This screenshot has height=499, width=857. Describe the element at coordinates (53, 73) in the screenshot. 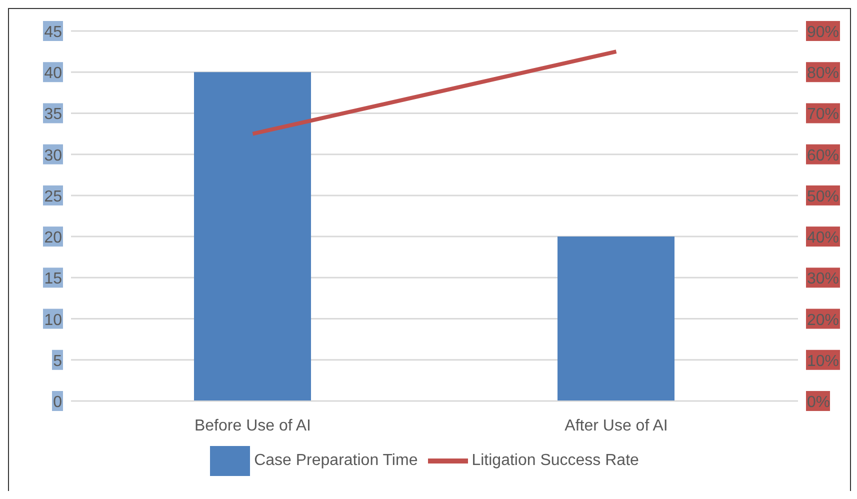

I see `y-tick-label: 40` at that location.